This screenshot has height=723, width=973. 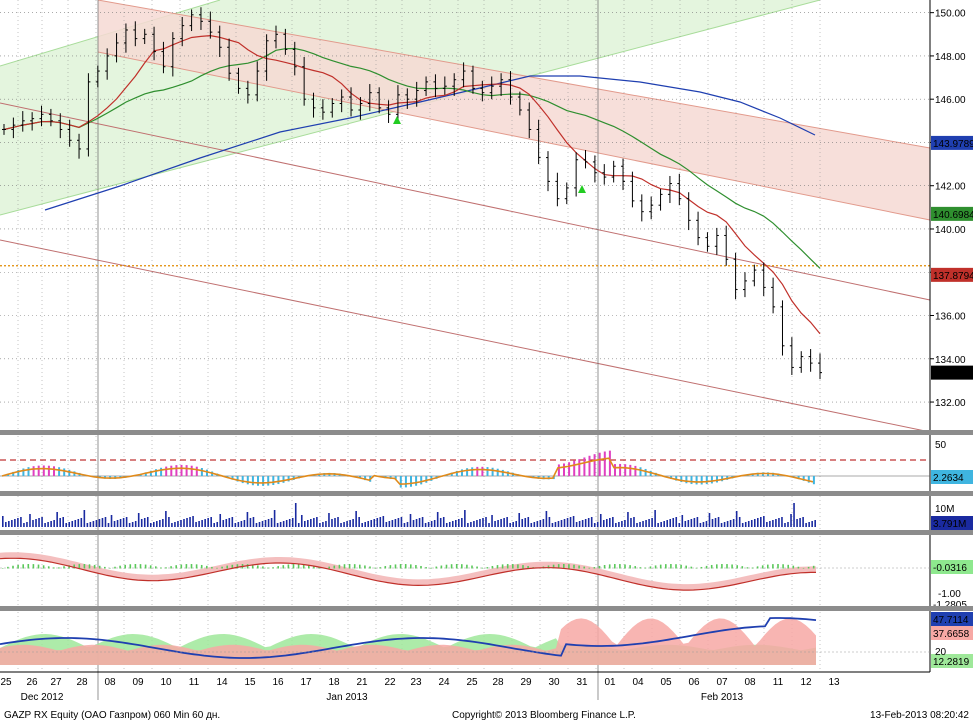 What do you see at coordinates (950, 57) in the screenshot?
I see `y-tick-label: 148.00` at bounding box center [950, 57].